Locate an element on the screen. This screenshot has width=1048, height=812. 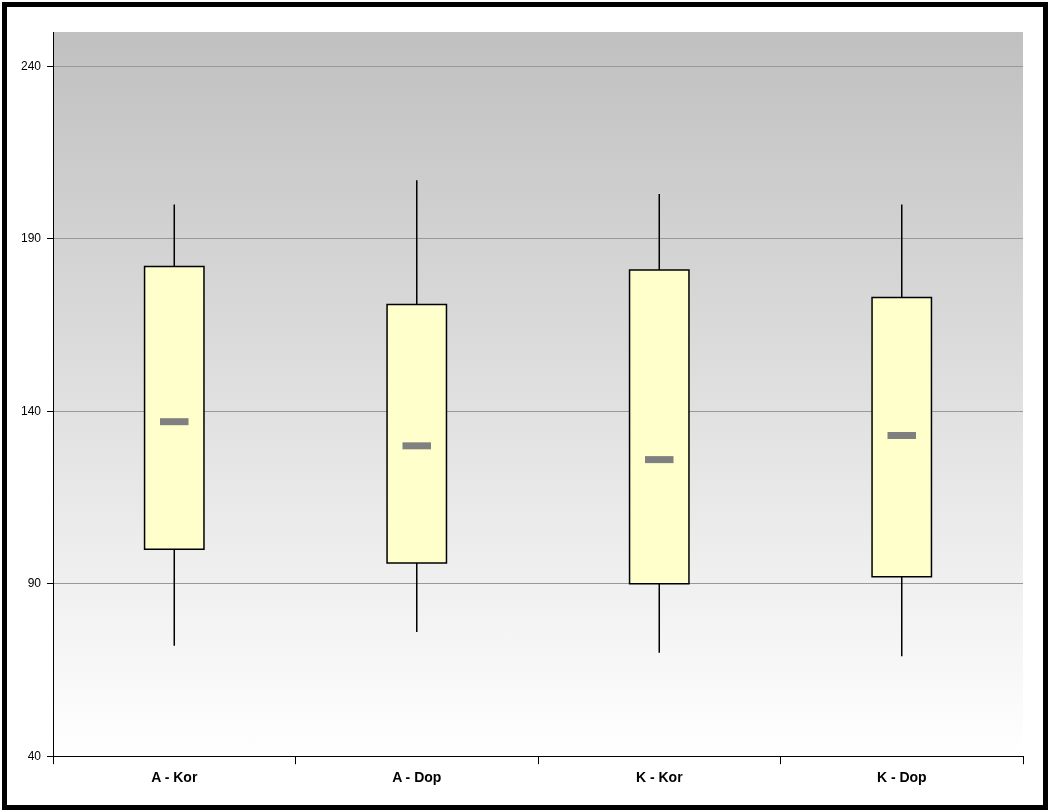
y-tick-label: 90 is located at coordinates (34, 583).